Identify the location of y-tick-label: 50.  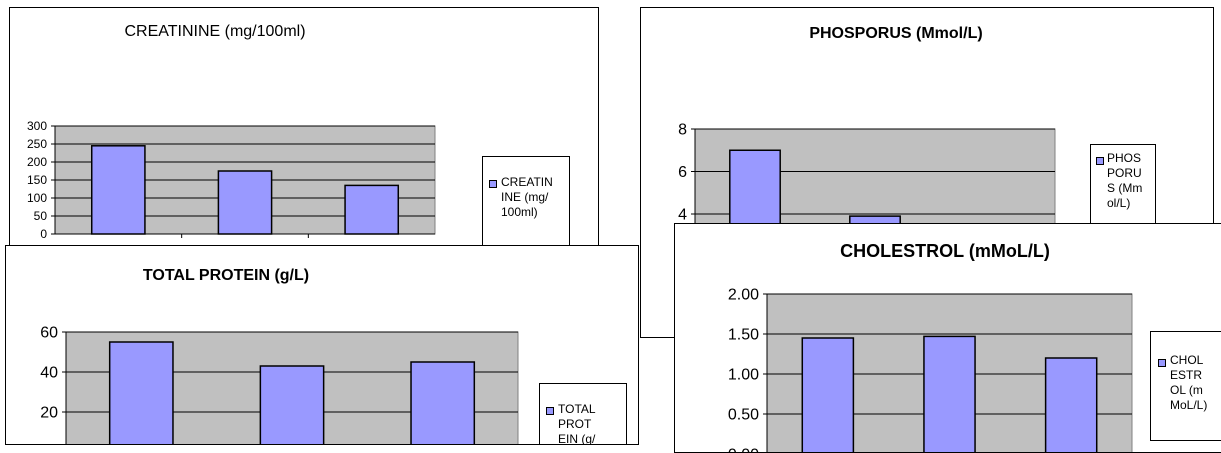
(41, 216).